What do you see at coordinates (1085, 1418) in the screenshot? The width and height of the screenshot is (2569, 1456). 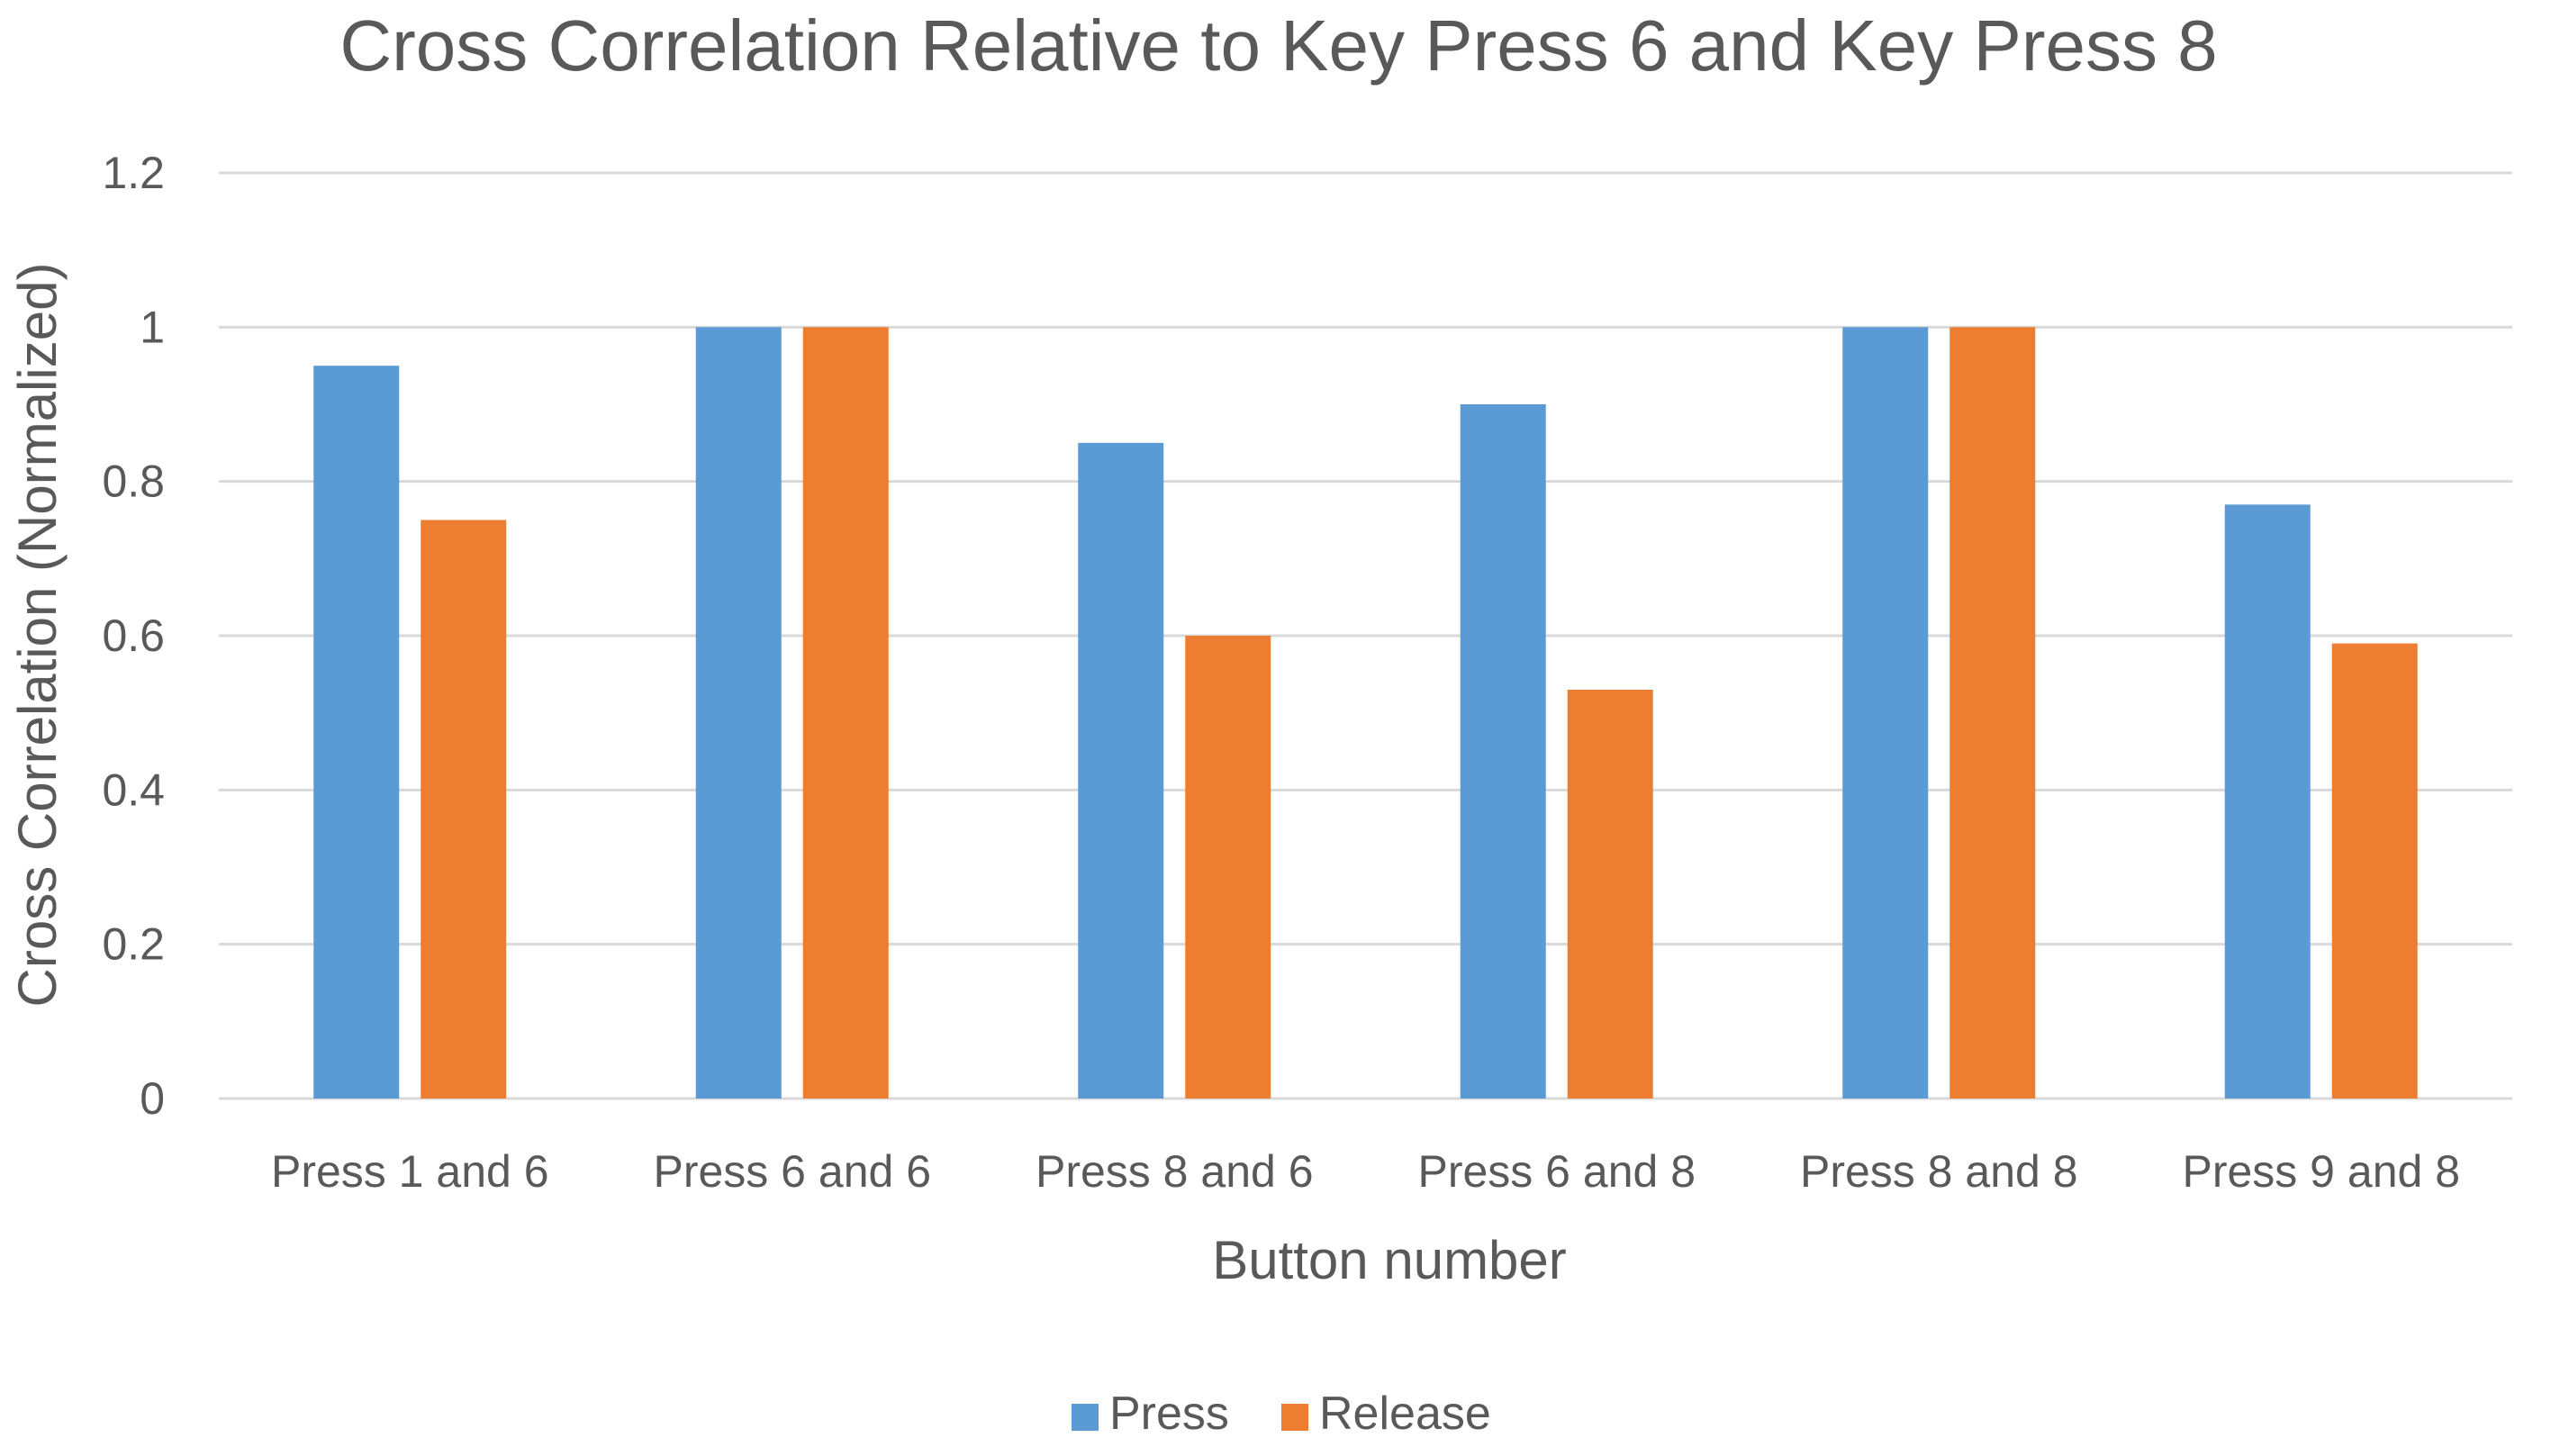 I see `legend-swatch-press` at bounding box center [1085, 1418].